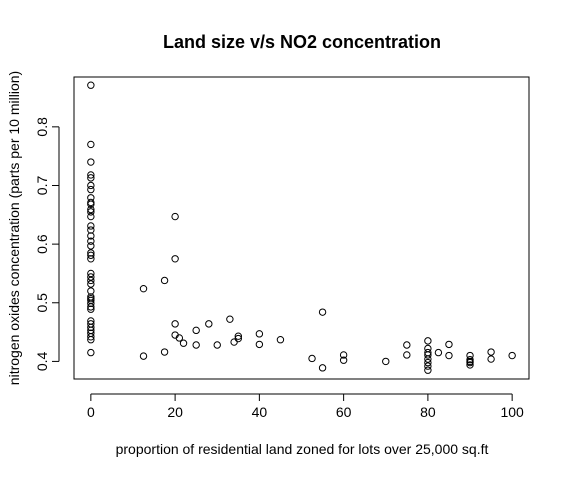 The height and width of the screenshot is (477, 569). I want to click on y-axis: 0.4 0.5 0.6 0.7 0.8, so click(47, 244).